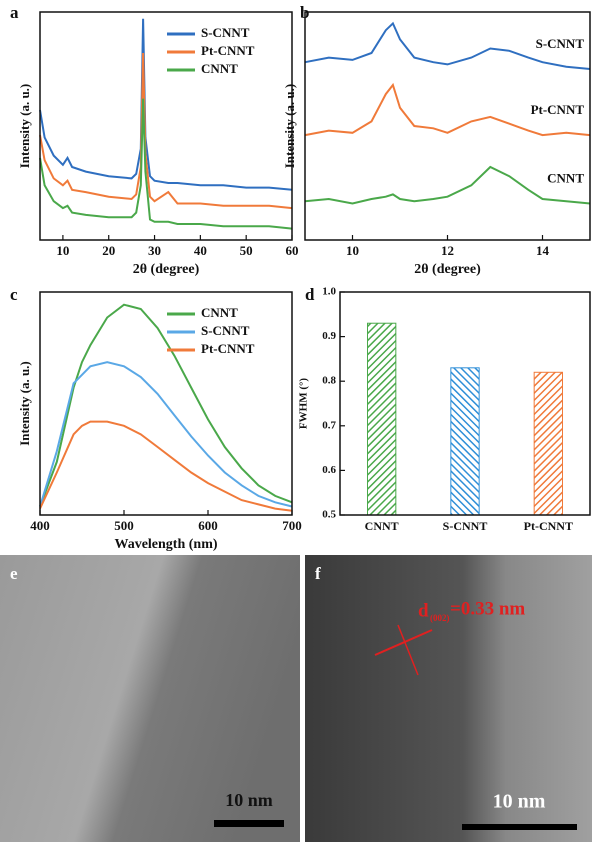  I want to click on panel-label: d, so click(310, 294).